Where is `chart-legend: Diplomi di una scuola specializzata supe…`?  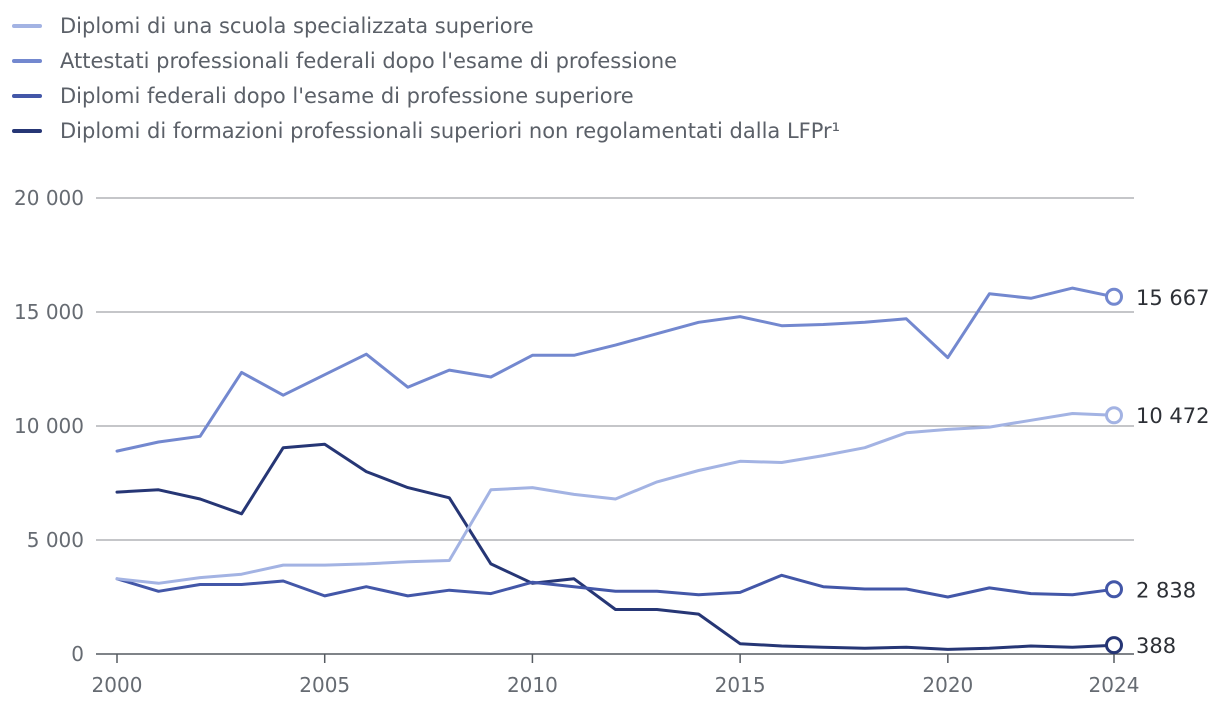
chart-legend: Diplomi di una scuola specializzata supe… is located at coordinates (426, 78).